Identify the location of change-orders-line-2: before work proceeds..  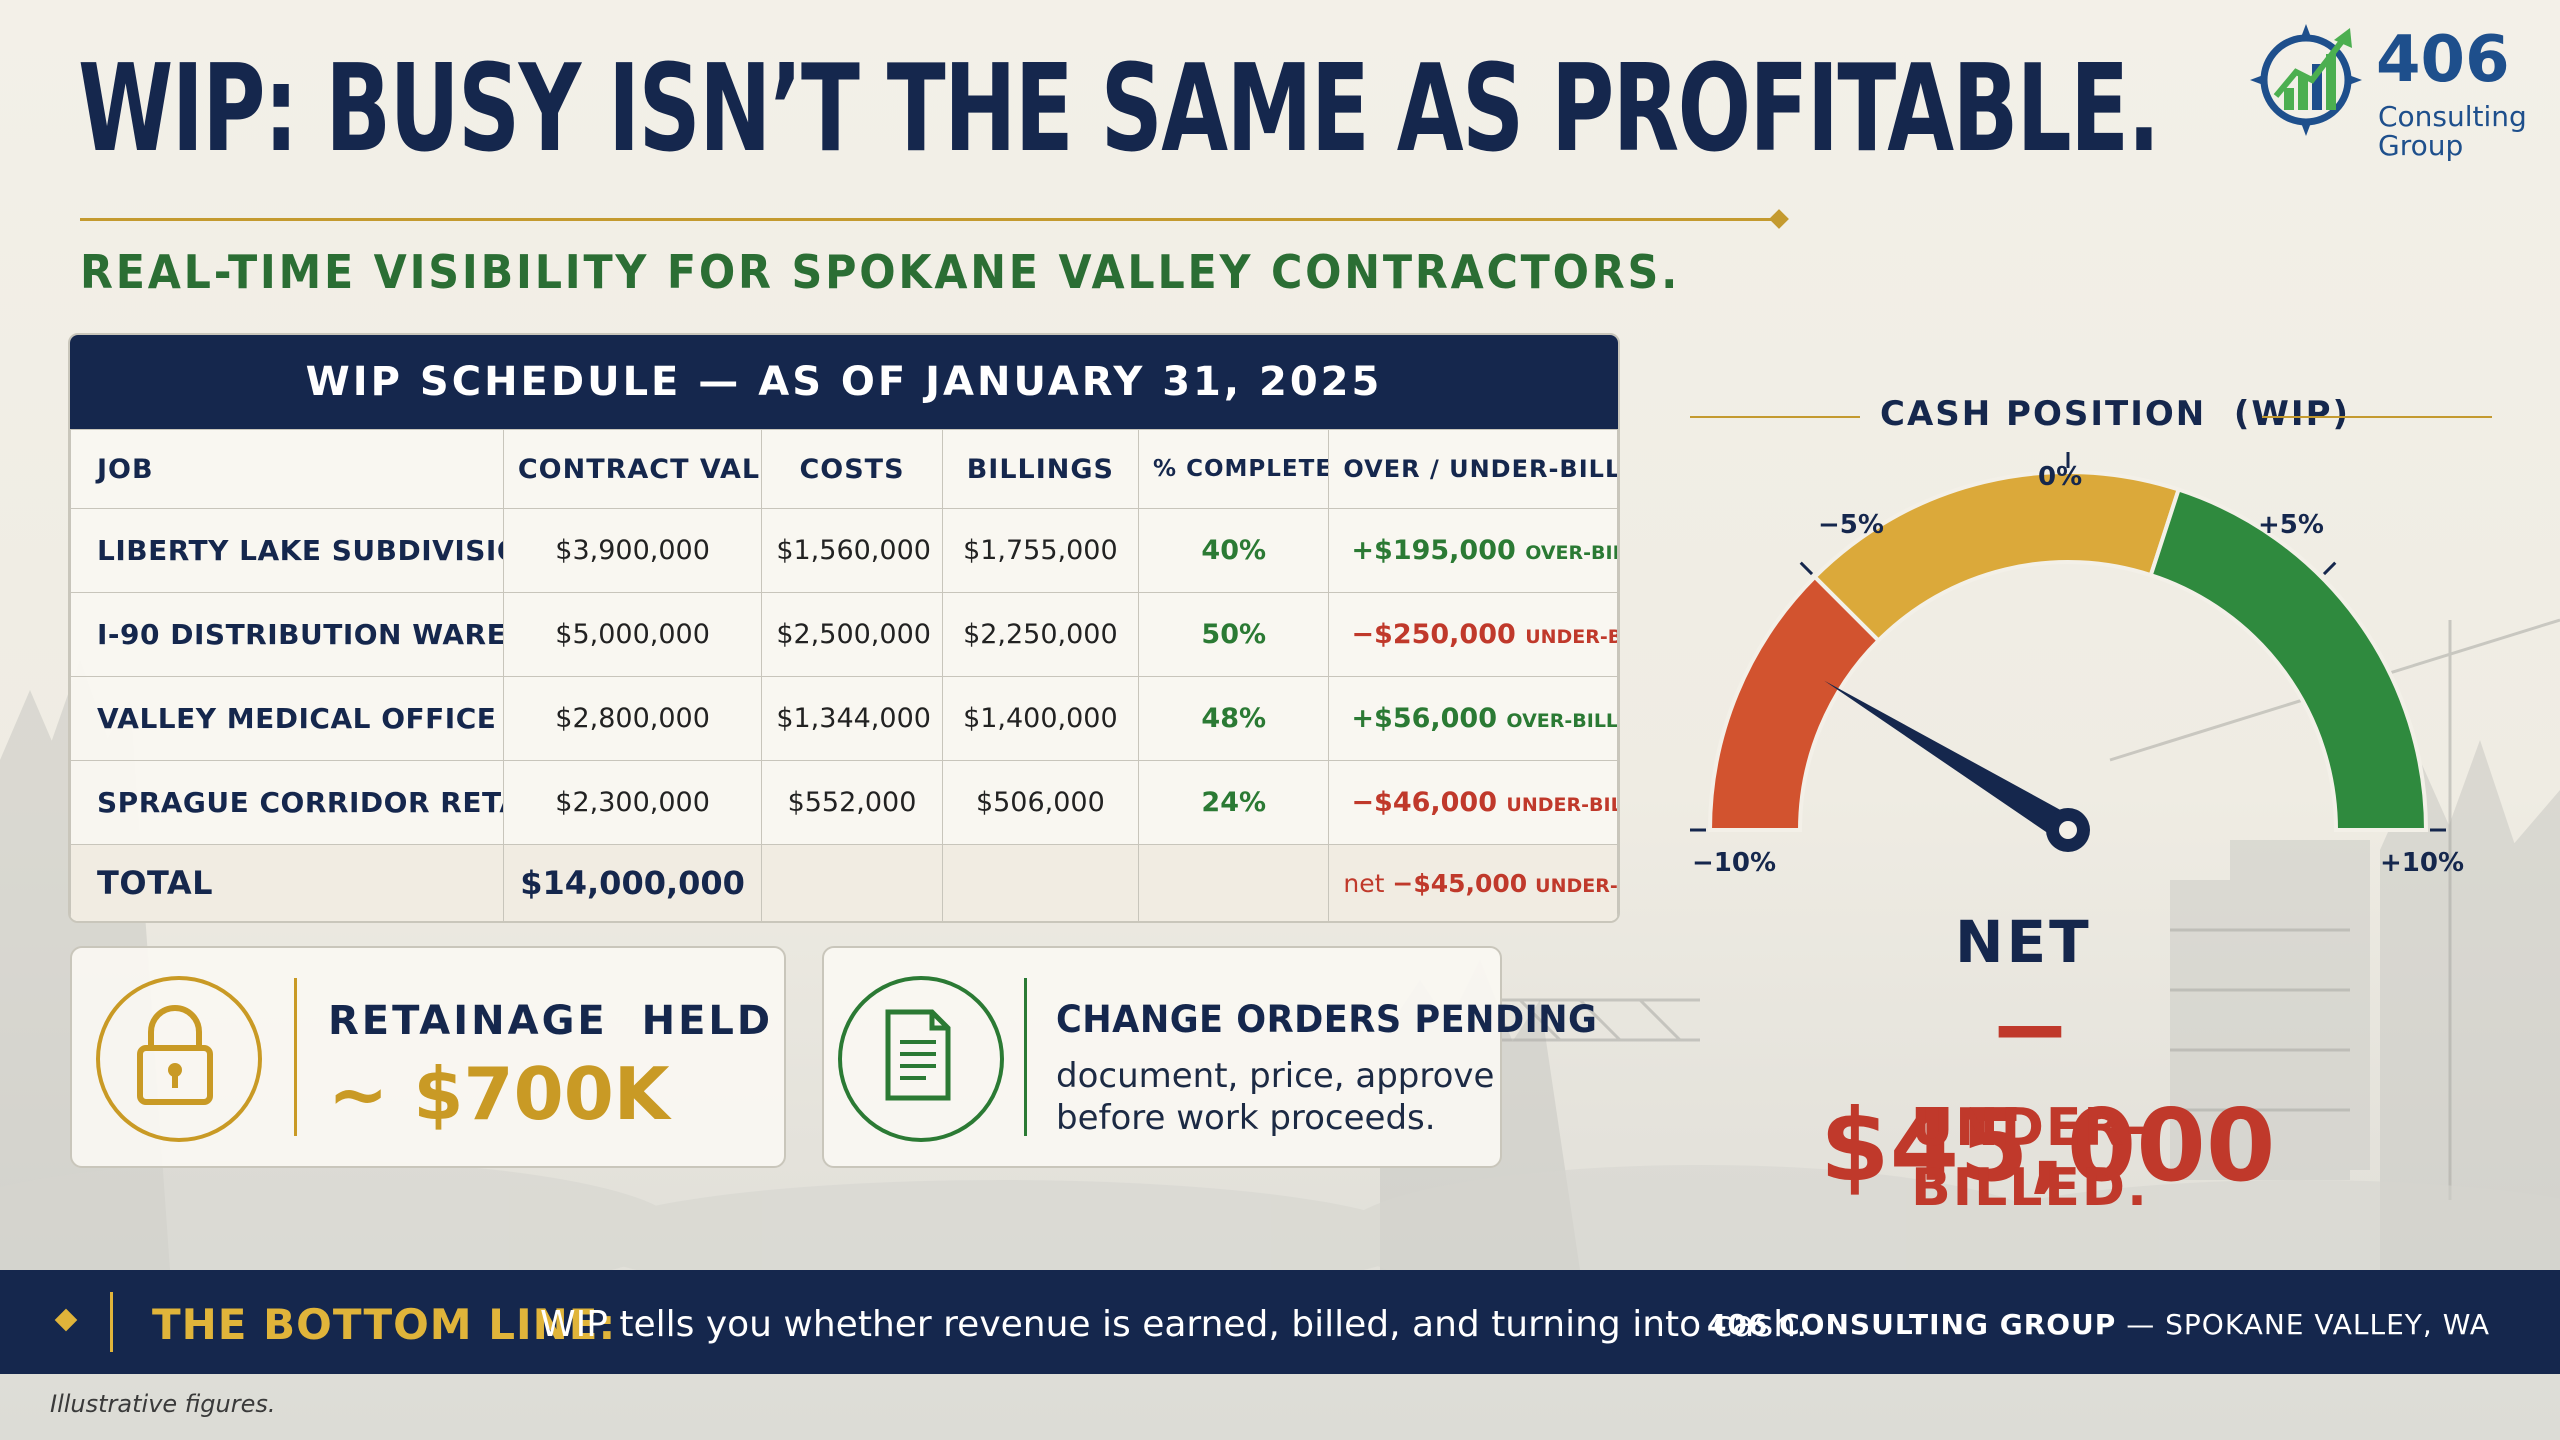
(1246, 1118).